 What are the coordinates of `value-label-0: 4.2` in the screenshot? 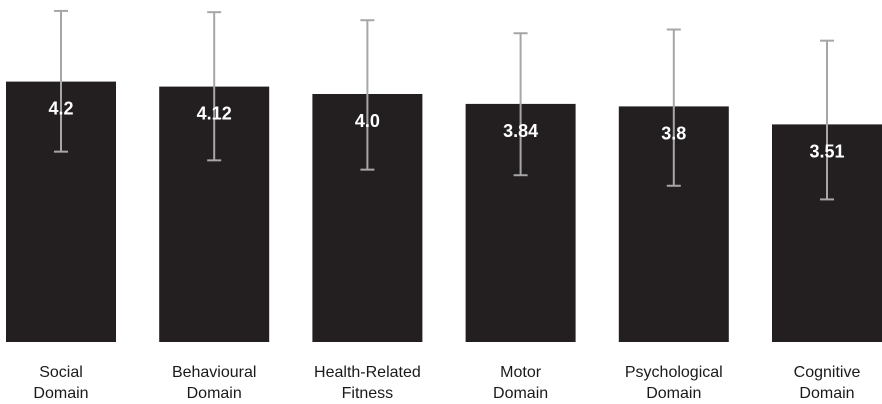 It's located at (60, 109).